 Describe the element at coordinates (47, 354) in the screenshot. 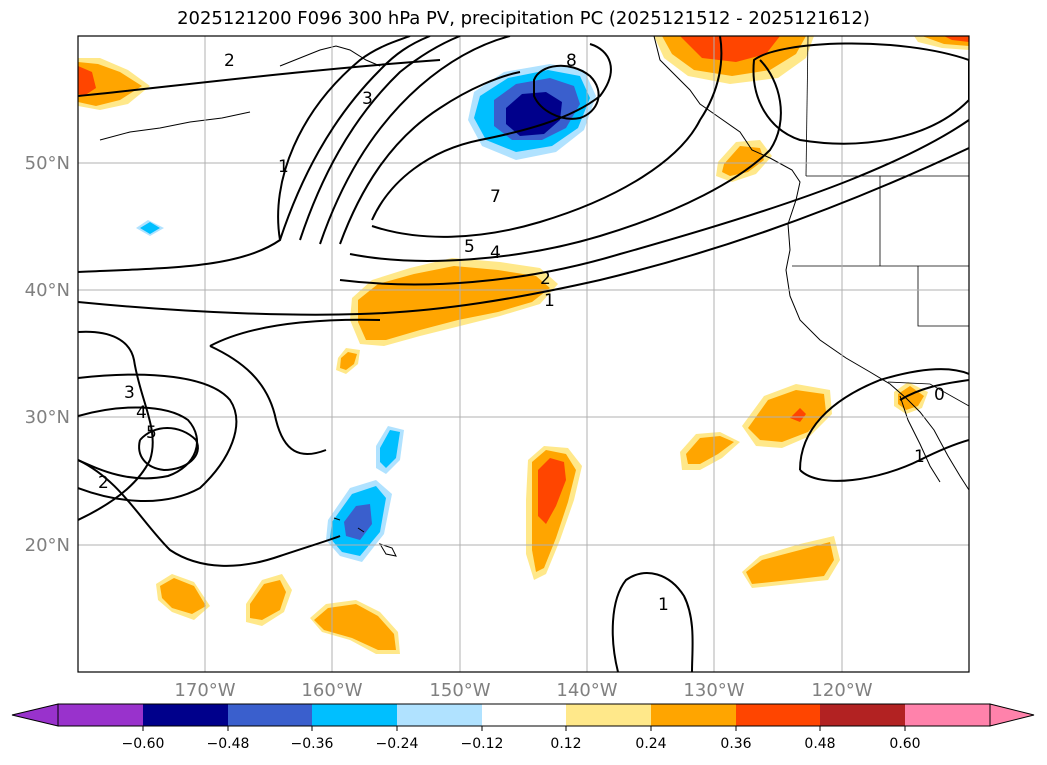

I see `lat-axis-labels: 20°N 30°N 40°N 50°N` at that location.